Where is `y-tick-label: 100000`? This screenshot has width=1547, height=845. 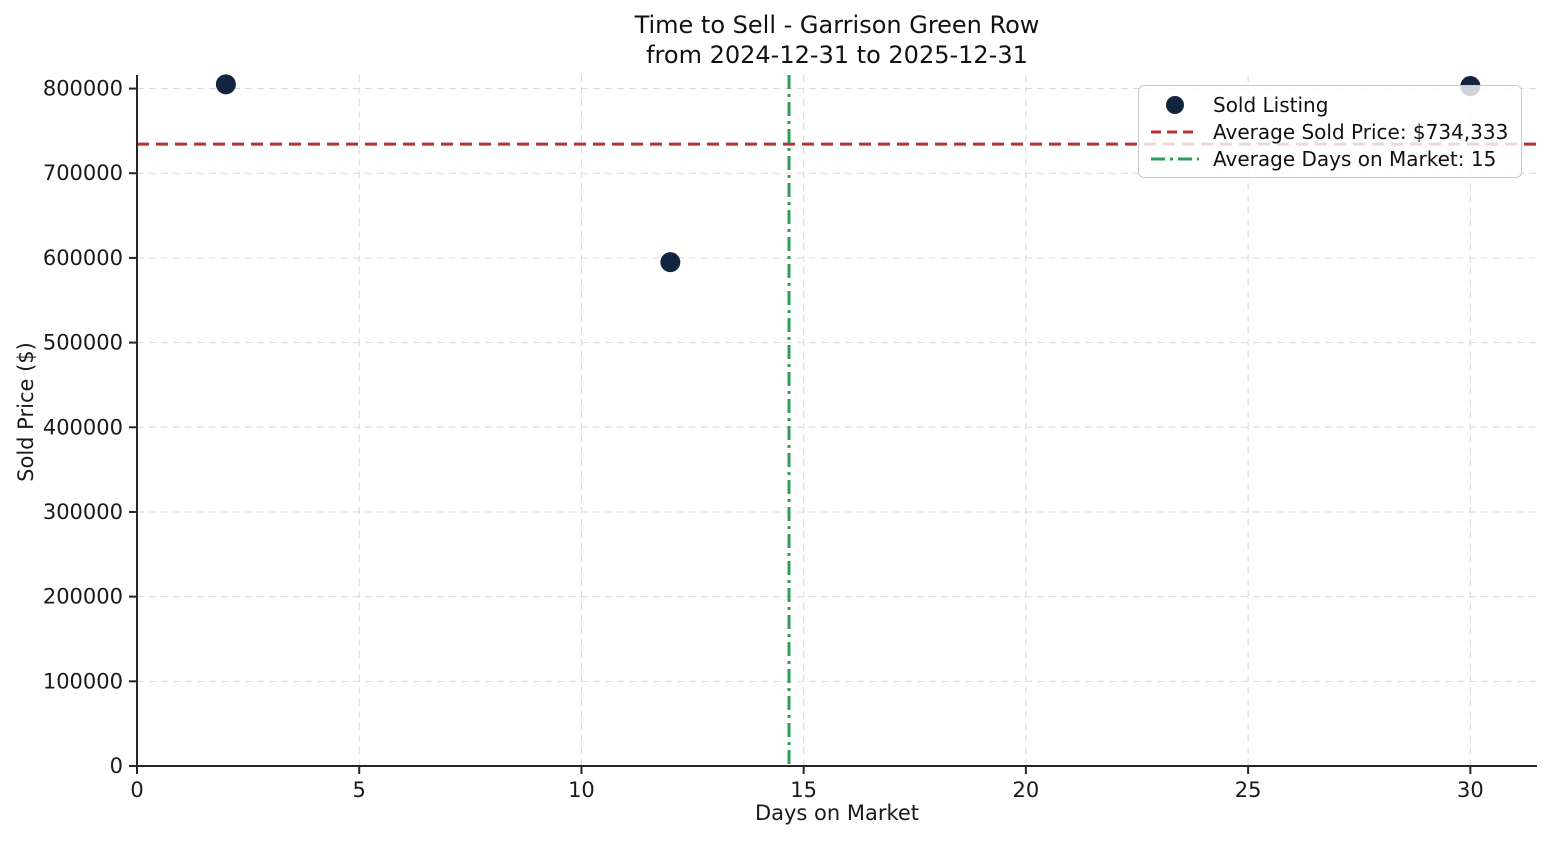
y-tick-label: 100000 is located at coordinates (83, 681).